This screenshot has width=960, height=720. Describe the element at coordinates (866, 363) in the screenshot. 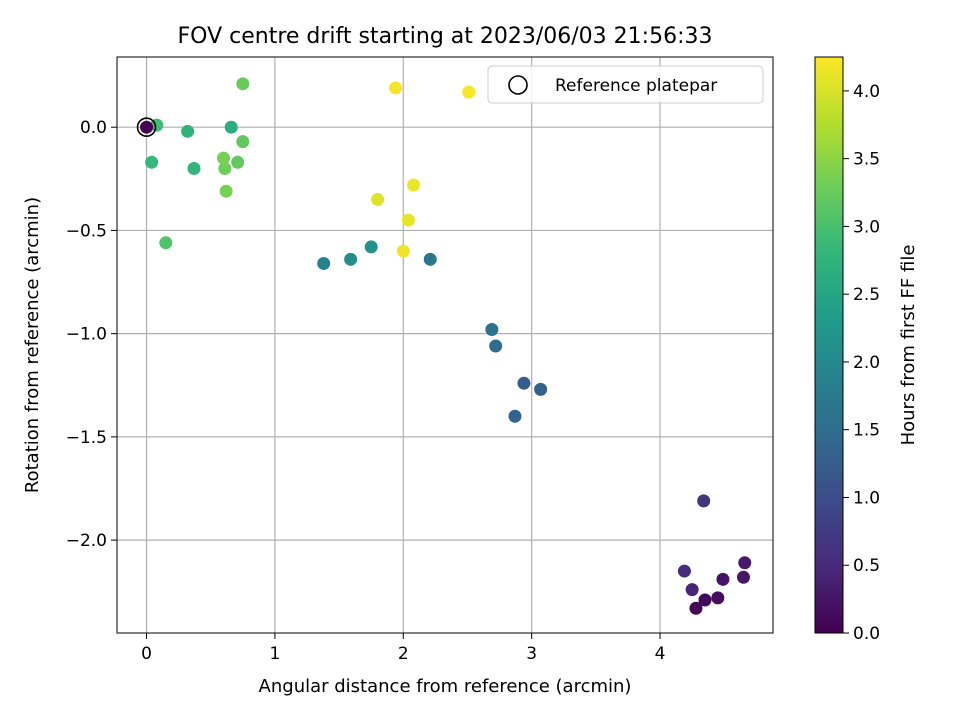

I see `colorbar-tick-label: 2.0` at that location.